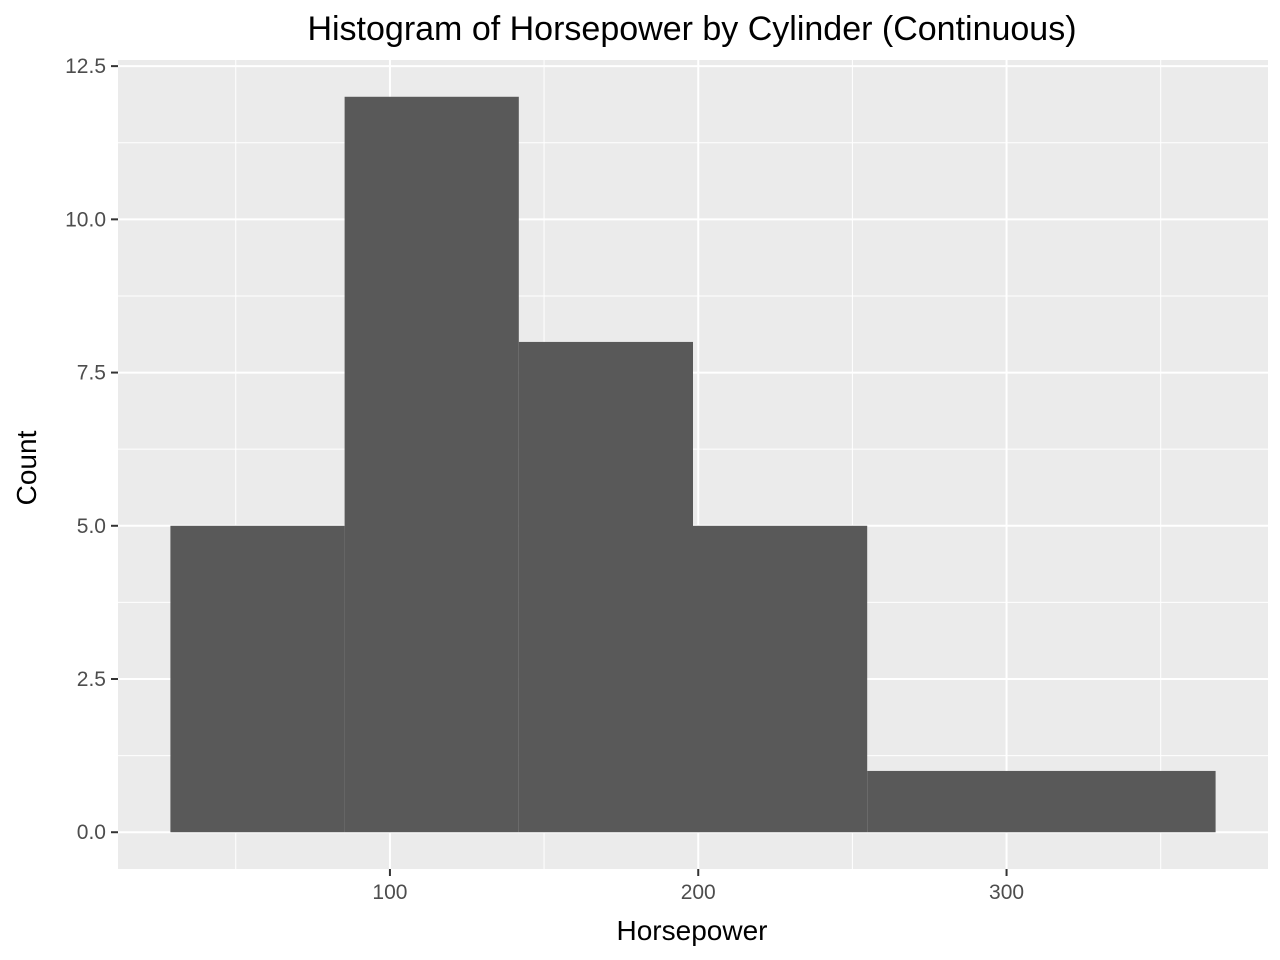 This screenshot has width=1280, height=960. I want to click on x-axis: 100 200 300, so click(698, 886).